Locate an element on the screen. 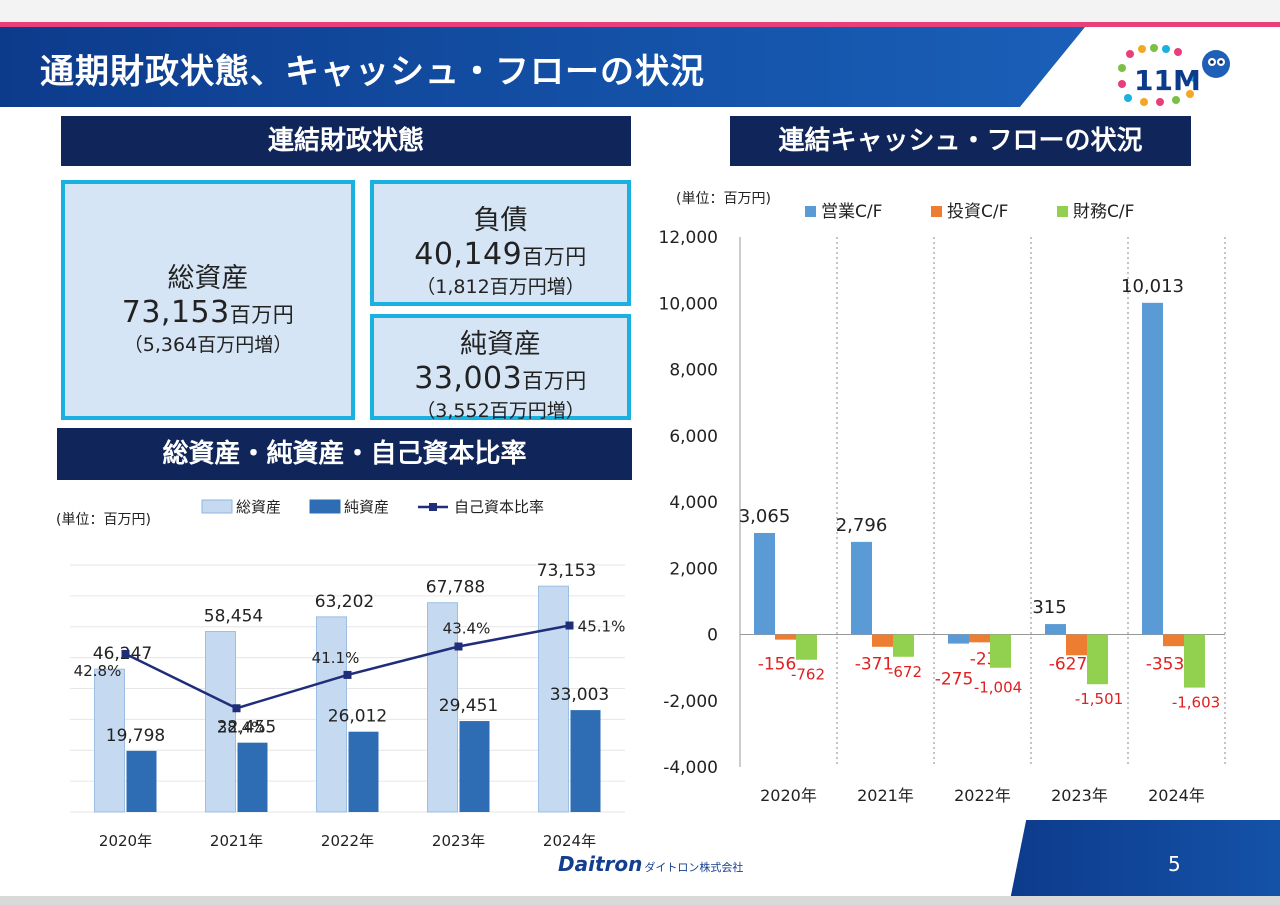  legend-label: 自己資本比率 is located at coordinates (499, 507).